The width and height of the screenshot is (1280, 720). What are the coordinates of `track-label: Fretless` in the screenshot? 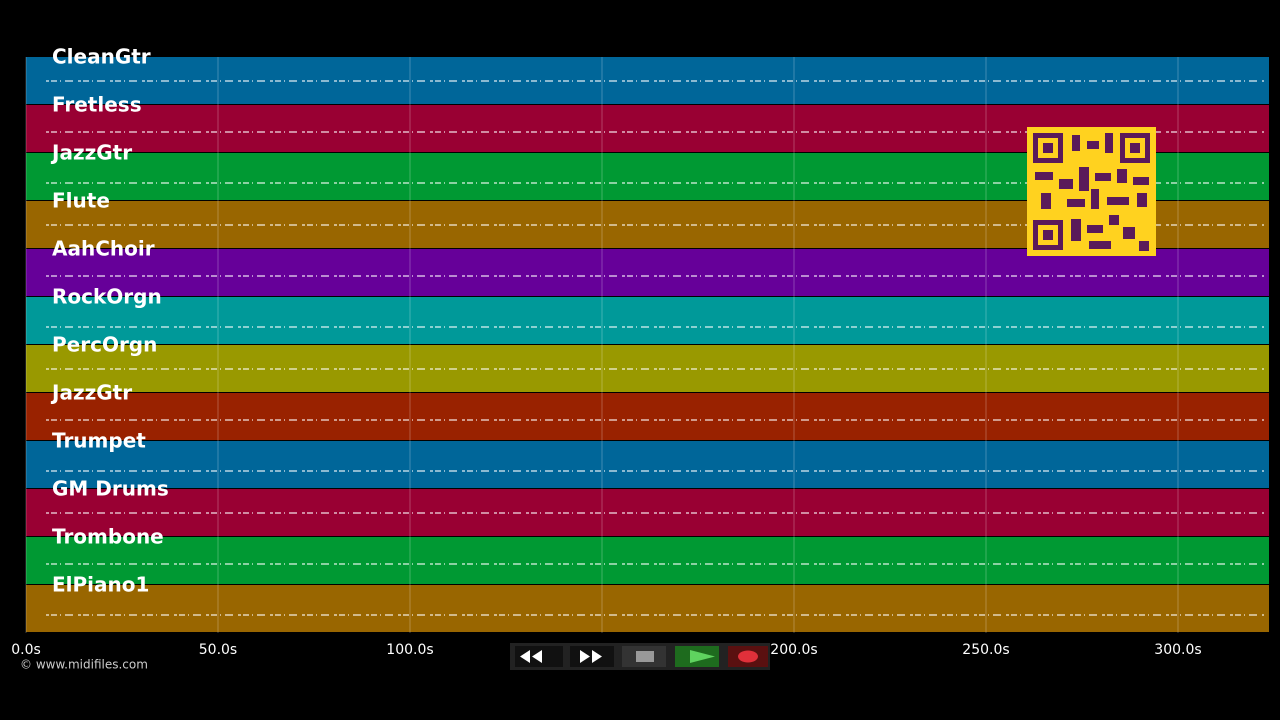 It's located at (97, 105).